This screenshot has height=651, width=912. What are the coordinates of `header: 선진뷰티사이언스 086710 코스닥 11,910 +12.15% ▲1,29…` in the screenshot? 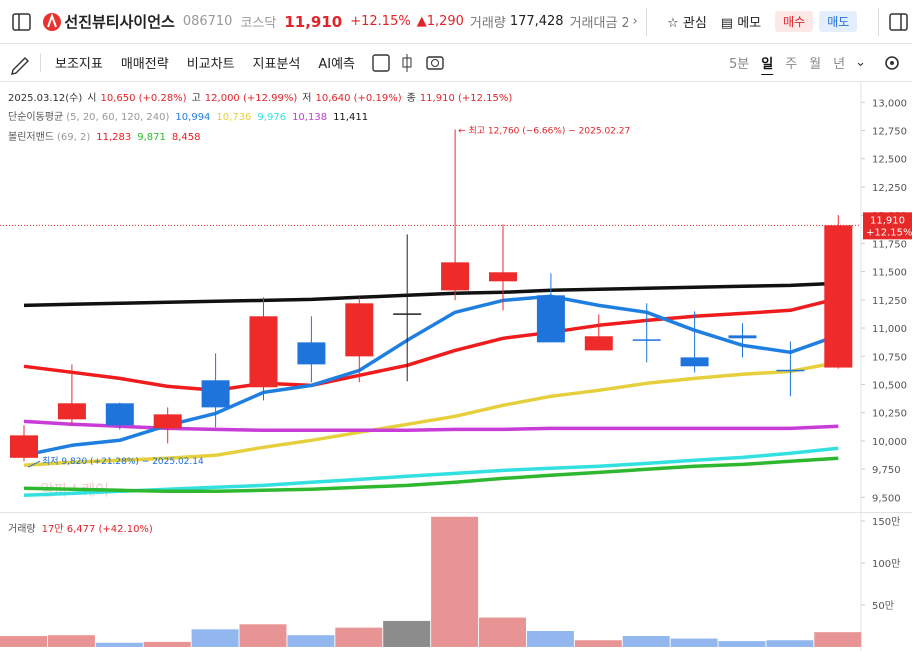 It's located at (456, 22).